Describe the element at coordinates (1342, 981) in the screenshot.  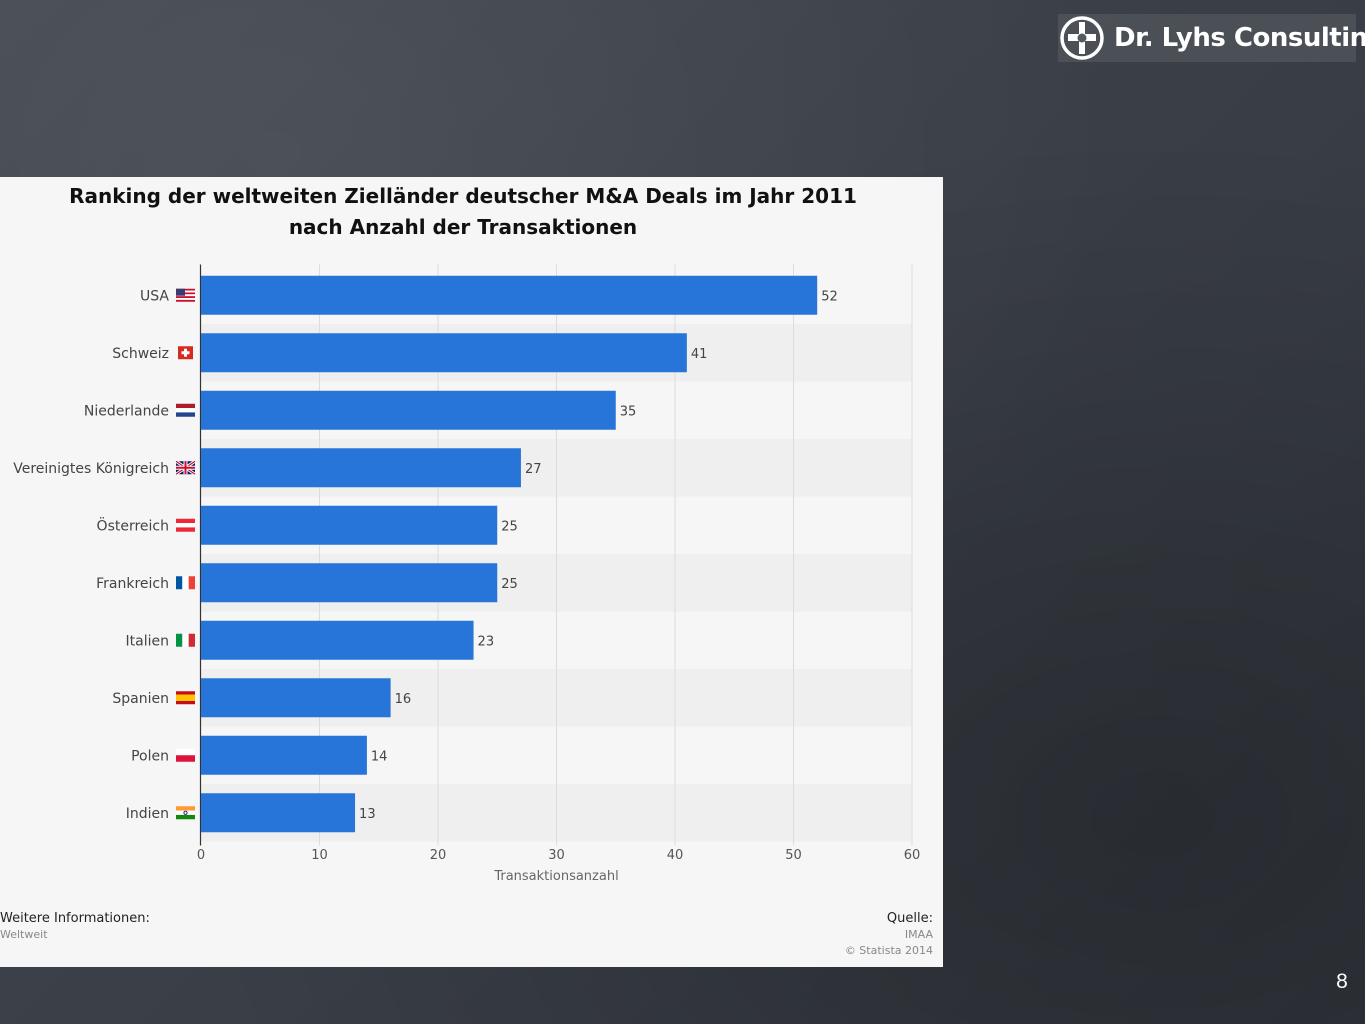
I see `page-number: 8` at that location.